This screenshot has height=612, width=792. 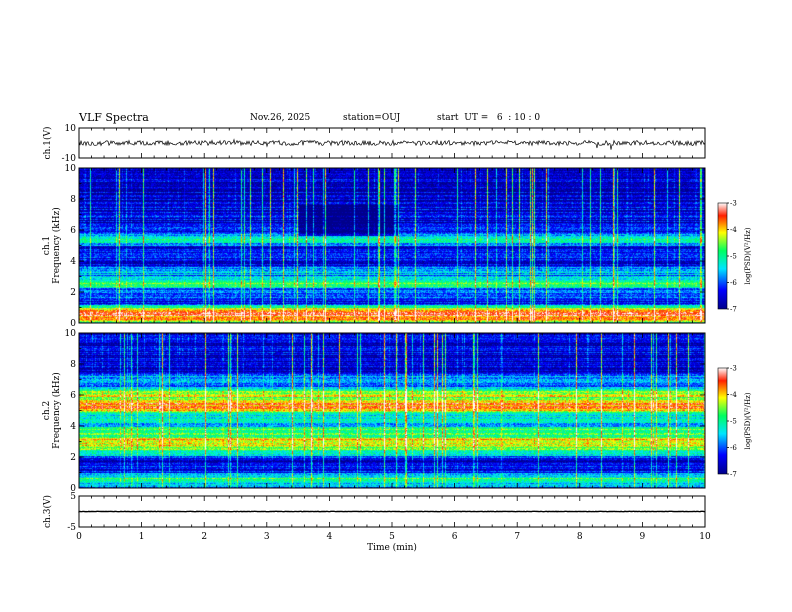 I want to click on y-axis-label: ch.2, so click(x=47, y=410).